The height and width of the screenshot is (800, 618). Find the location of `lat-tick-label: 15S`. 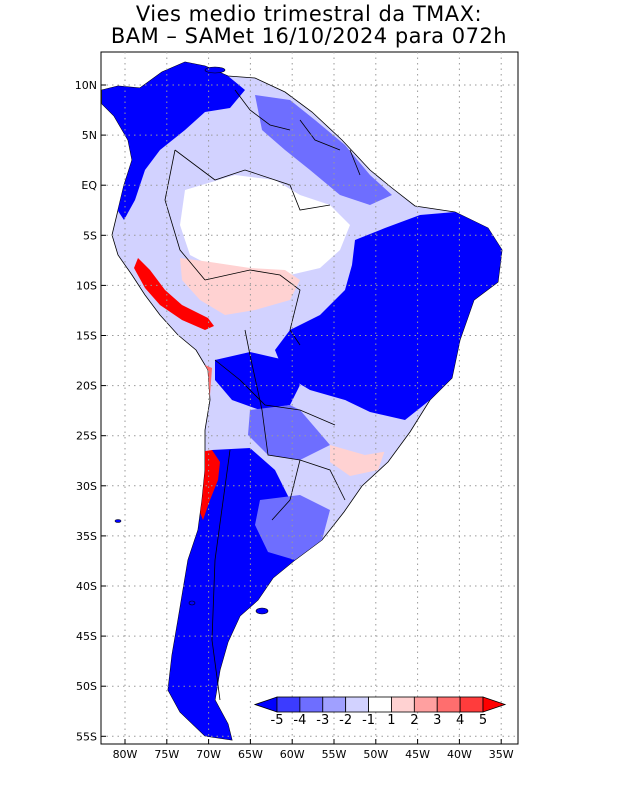

lat-tick-label: 15S is located at coordinates (86, 336).